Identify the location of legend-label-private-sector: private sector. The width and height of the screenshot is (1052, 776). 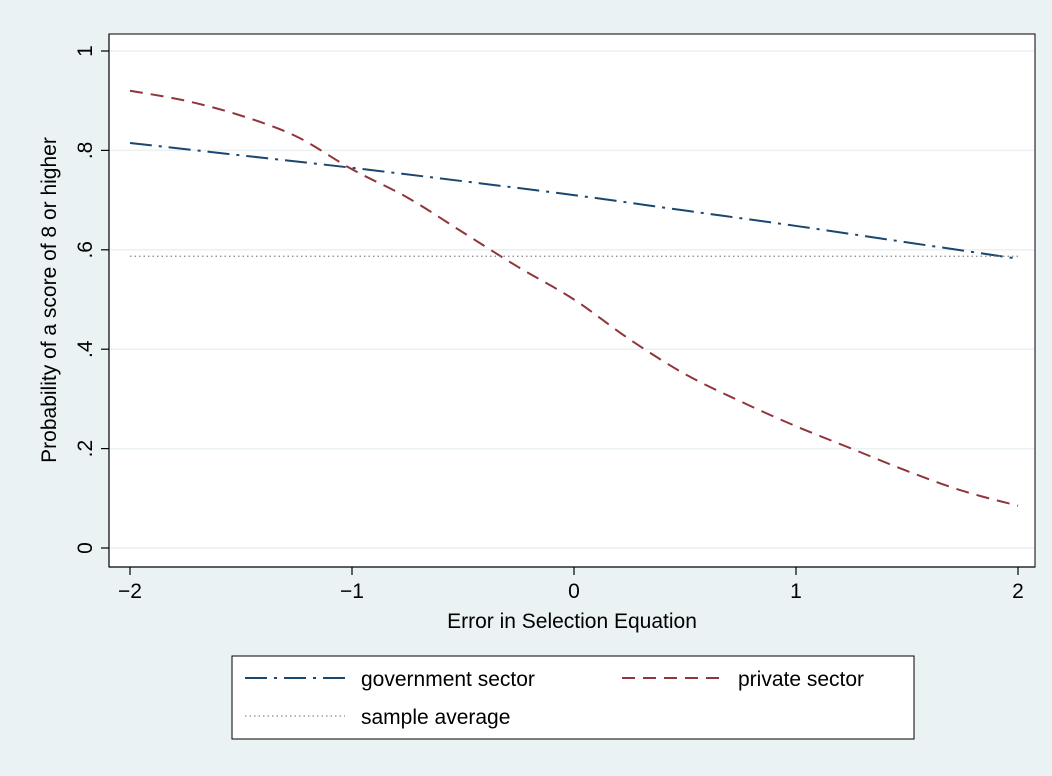
(801, 679).